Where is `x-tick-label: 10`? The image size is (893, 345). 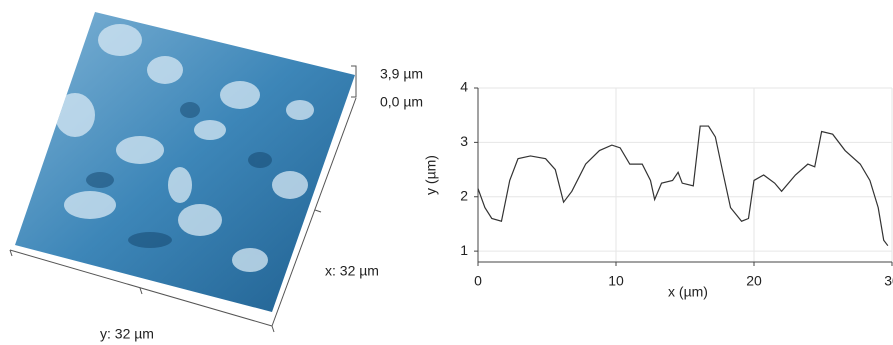 x-tick-label: 10 is located at coordinates (616, 281).